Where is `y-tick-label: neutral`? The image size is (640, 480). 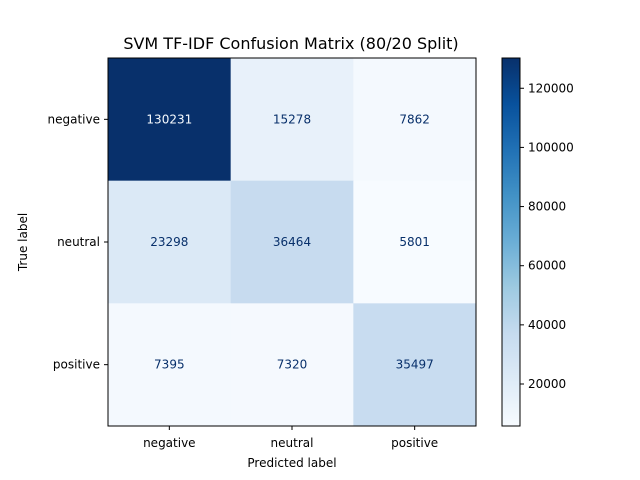 y-tick-label: neutral is located at coordinates (78, 242).